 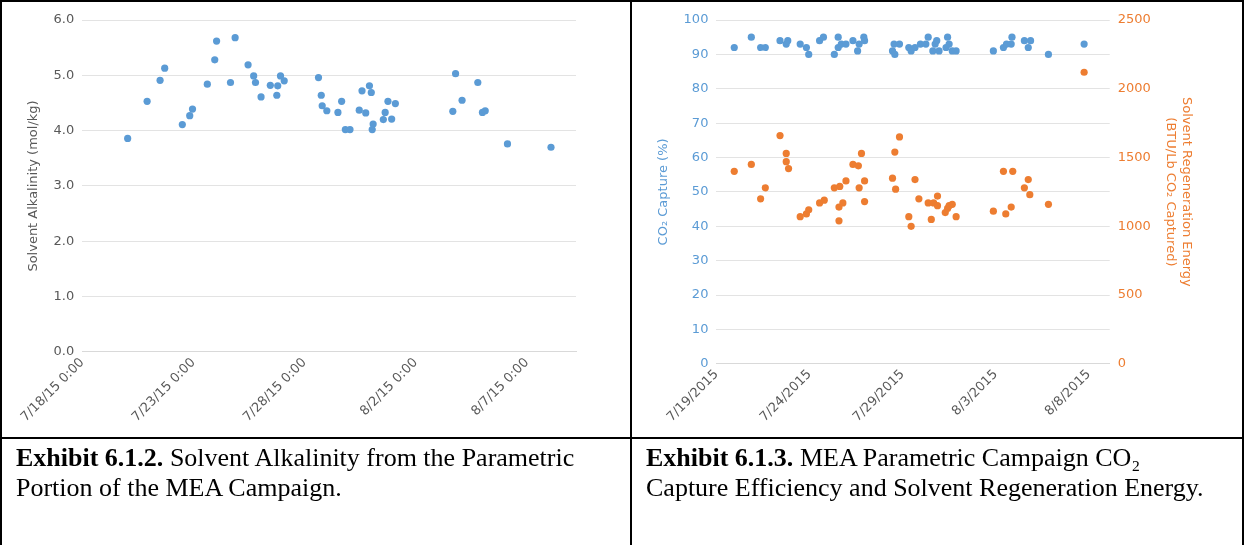 I want to click on y-tick-label: 20, so click(x=700, y=294).